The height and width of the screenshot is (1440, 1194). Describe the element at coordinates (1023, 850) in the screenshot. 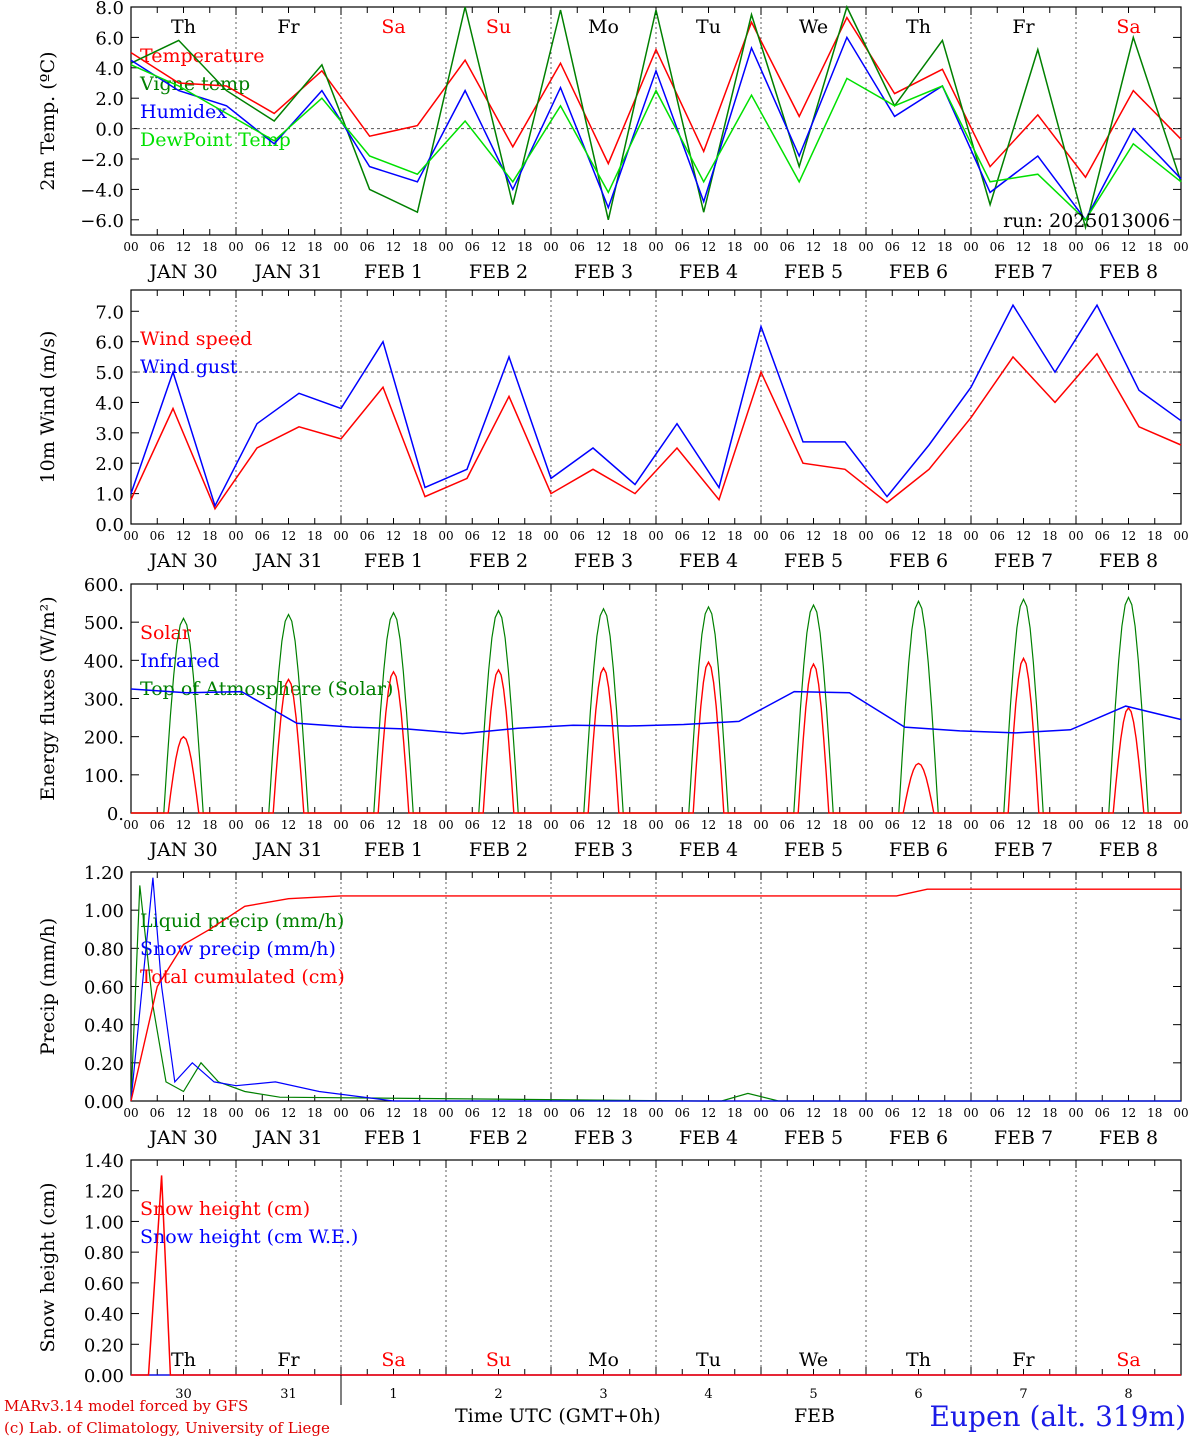

I see `date-label: FEB 7` at that location.